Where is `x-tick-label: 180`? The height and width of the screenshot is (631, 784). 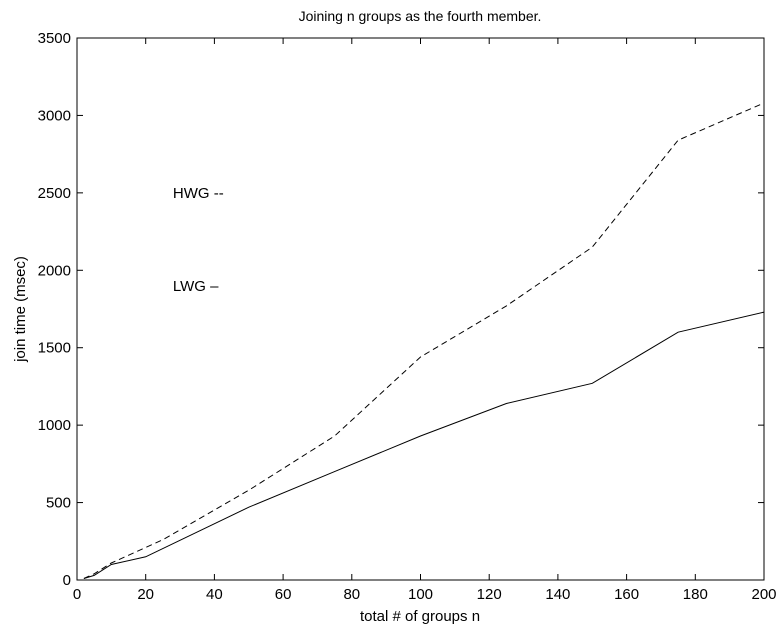
x-tick-label: 180 is located at coordinates (695, 594).